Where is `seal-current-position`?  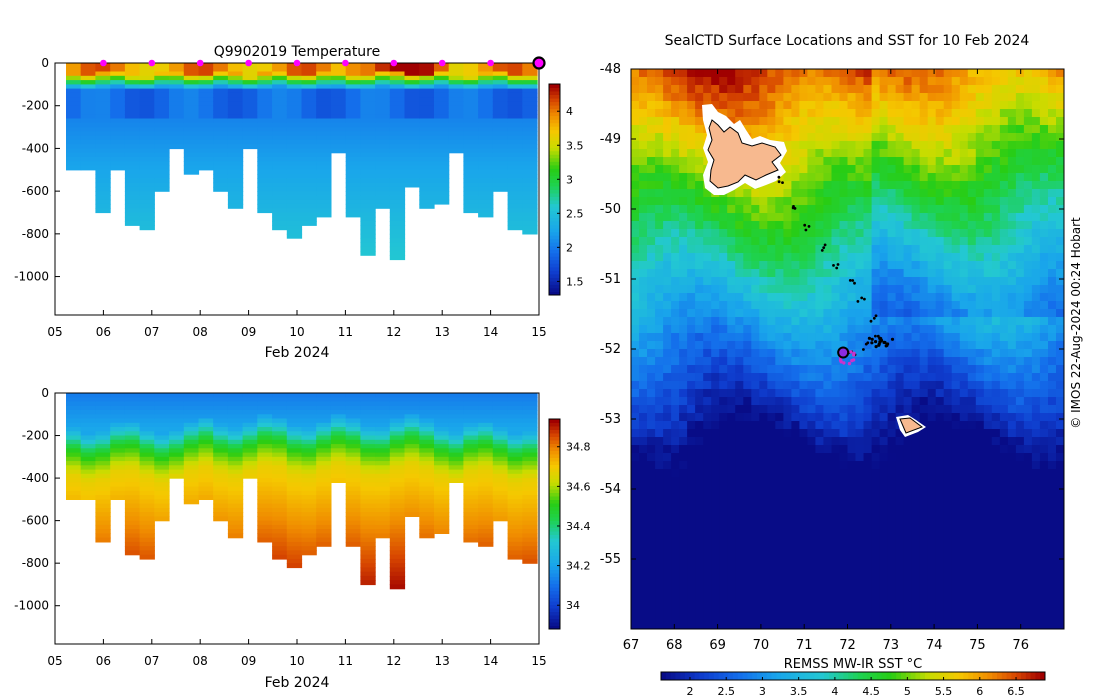
seal-current-position is located at coordinates (843, 352).